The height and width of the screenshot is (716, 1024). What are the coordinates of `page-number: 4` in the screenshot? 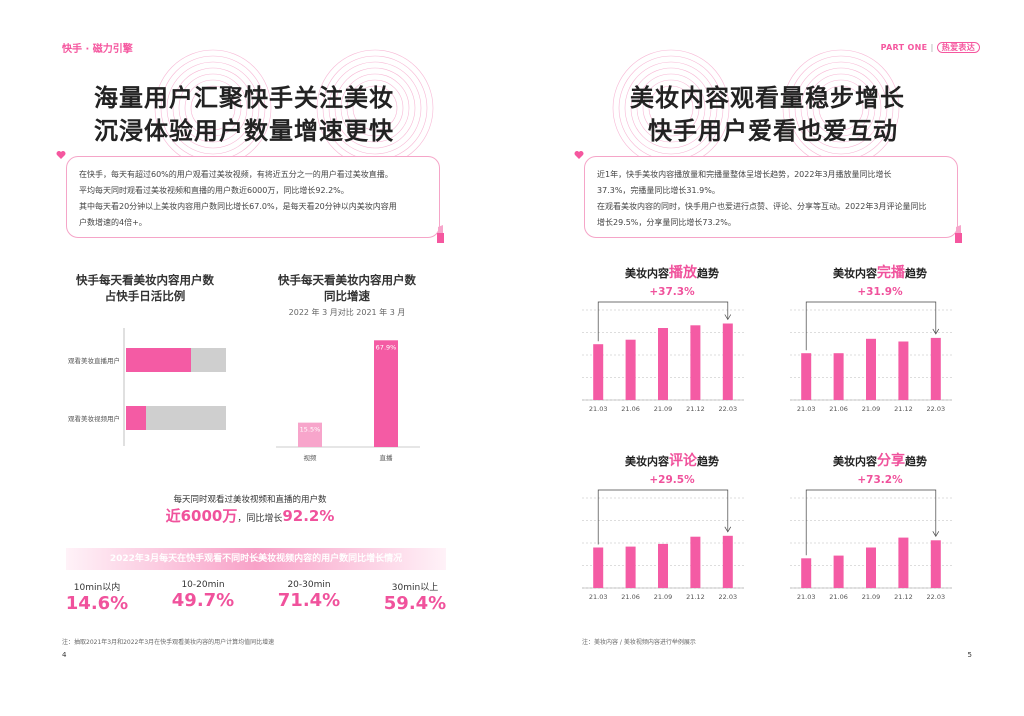 It's located at (64, 655).